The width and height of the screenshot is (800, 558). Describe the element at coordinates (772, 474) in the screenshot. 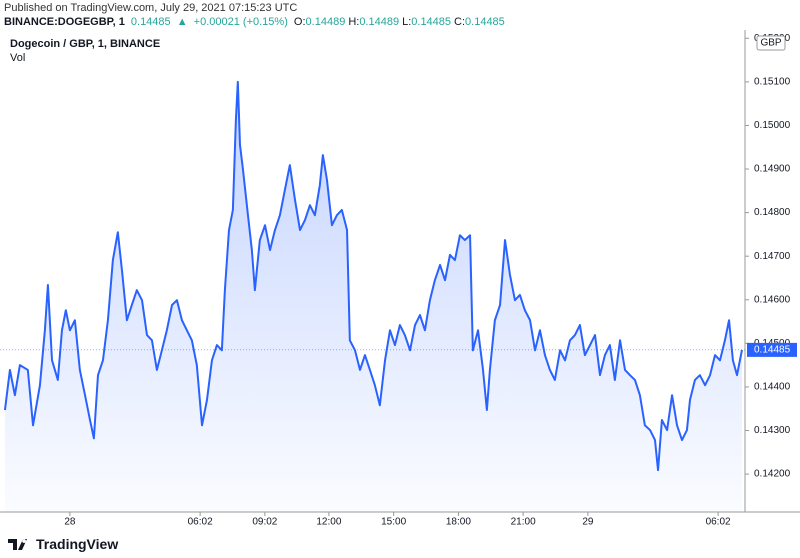

I see `y-tick-label: 0.14200` at that location.